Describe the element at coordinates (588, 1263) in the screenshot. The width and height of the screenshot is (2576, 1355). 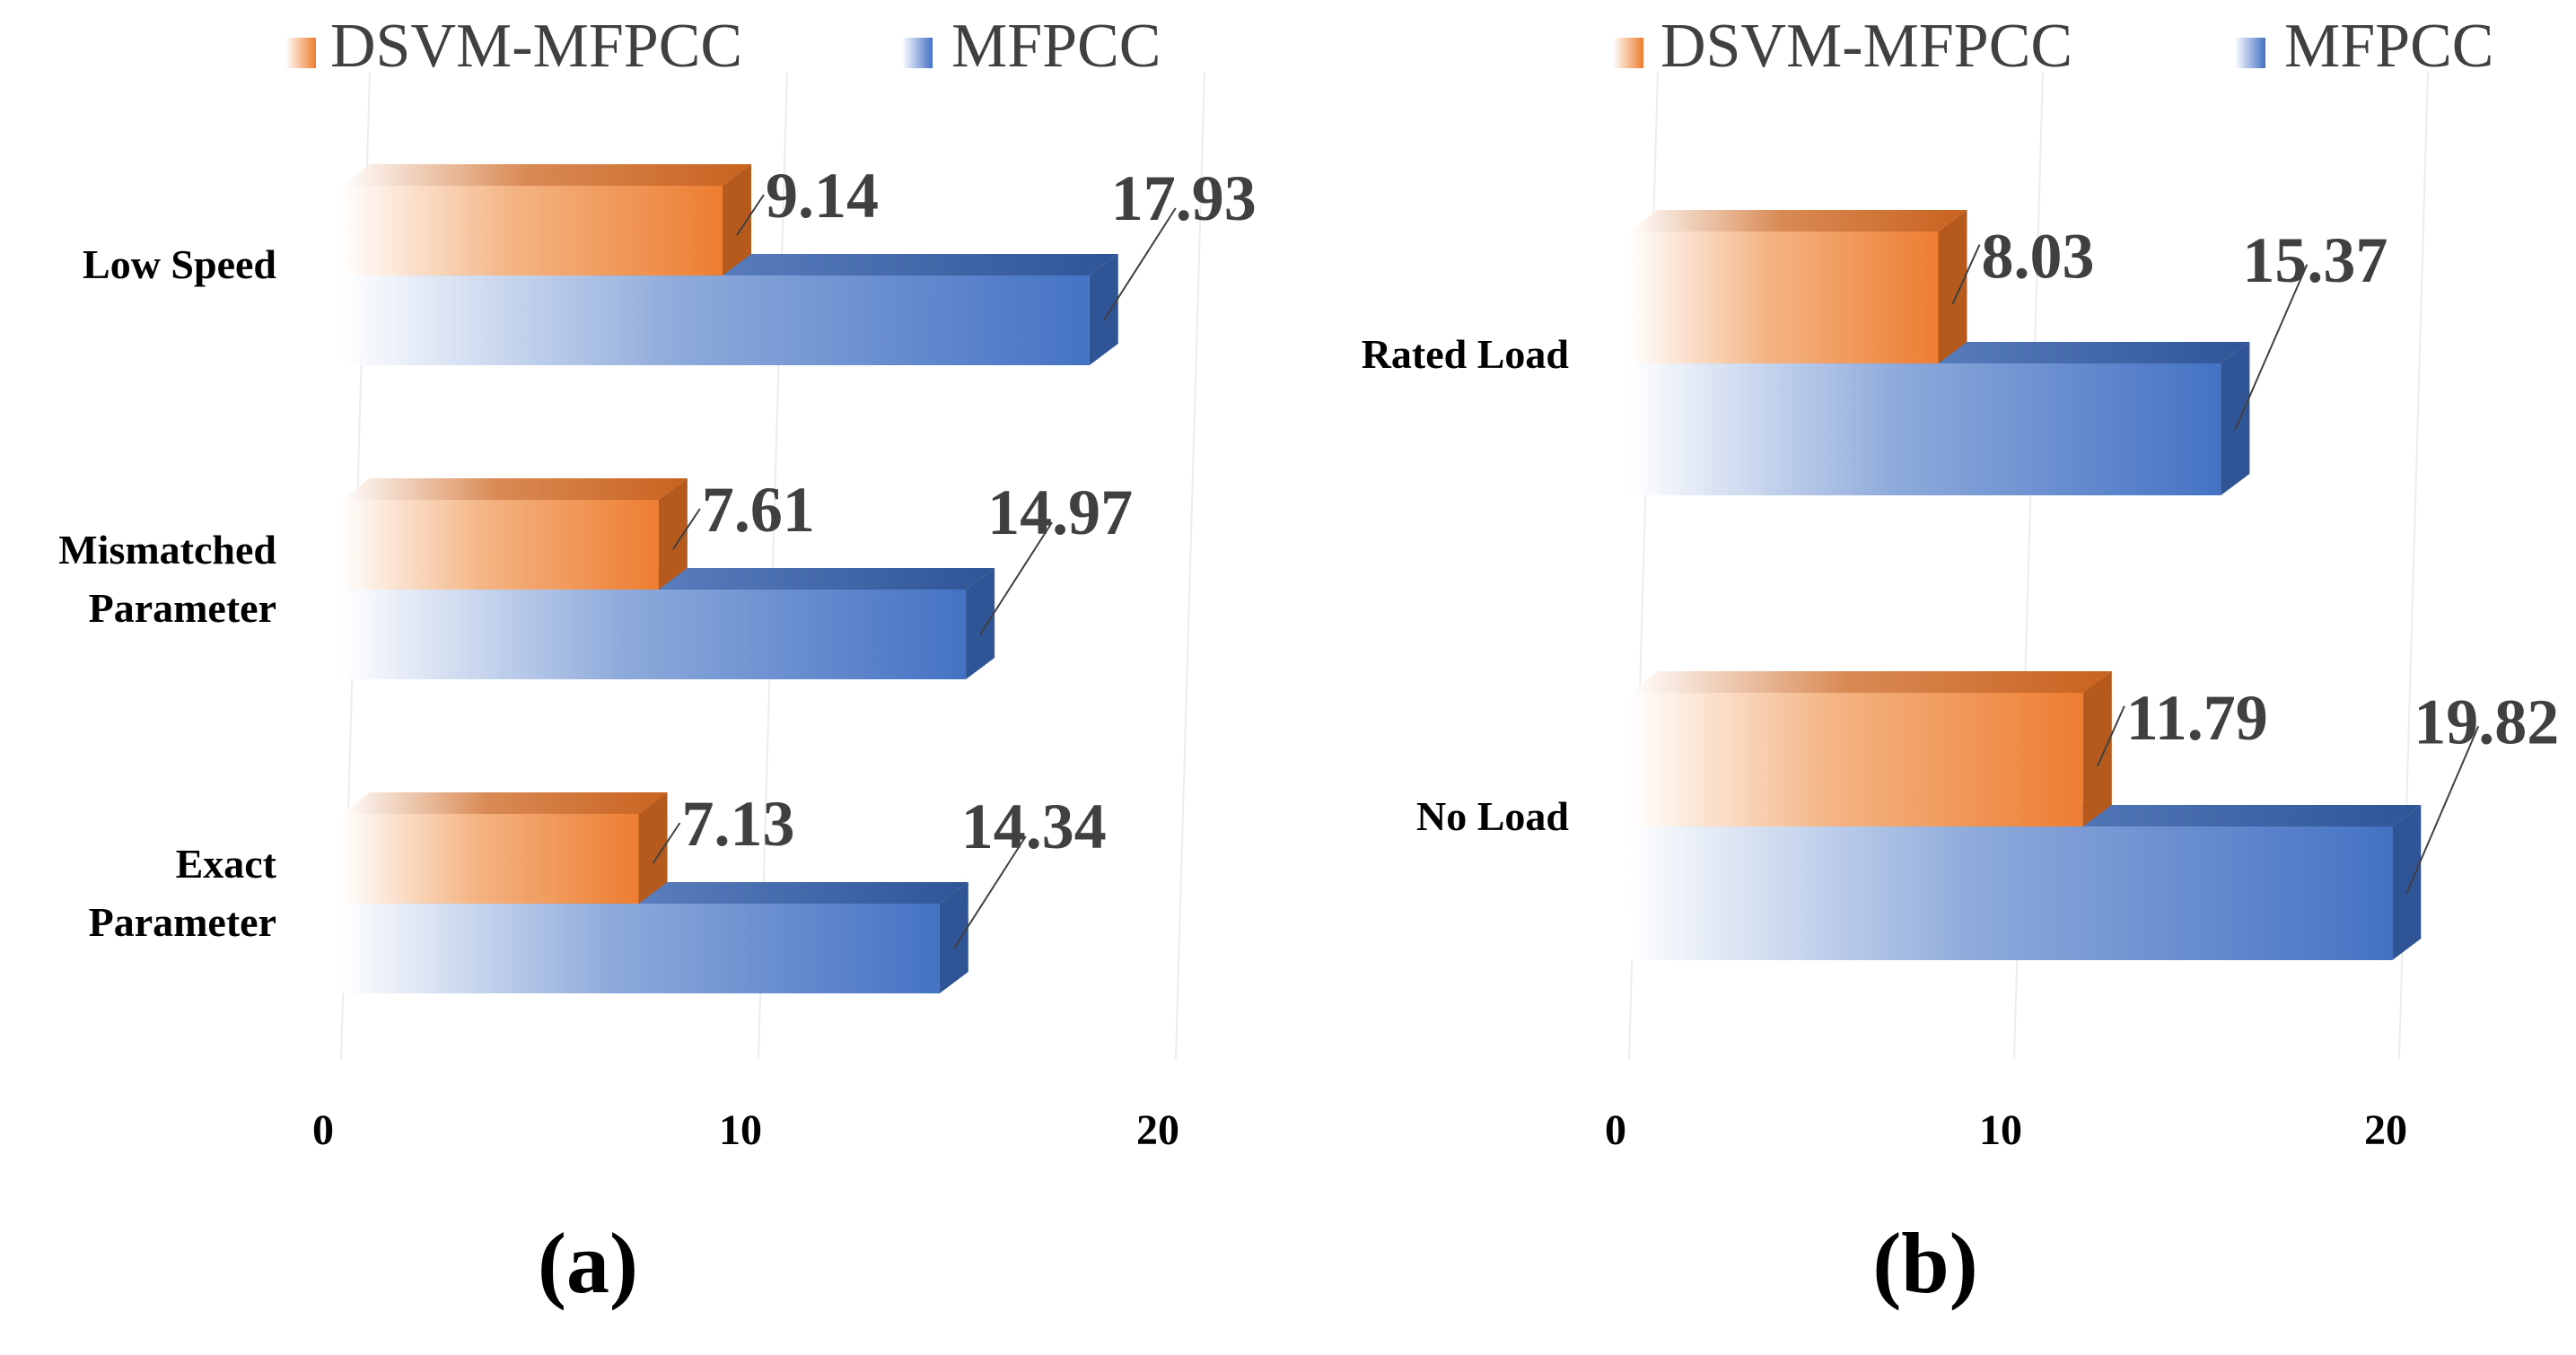
I see `panel-label-a: (a)` at that location.